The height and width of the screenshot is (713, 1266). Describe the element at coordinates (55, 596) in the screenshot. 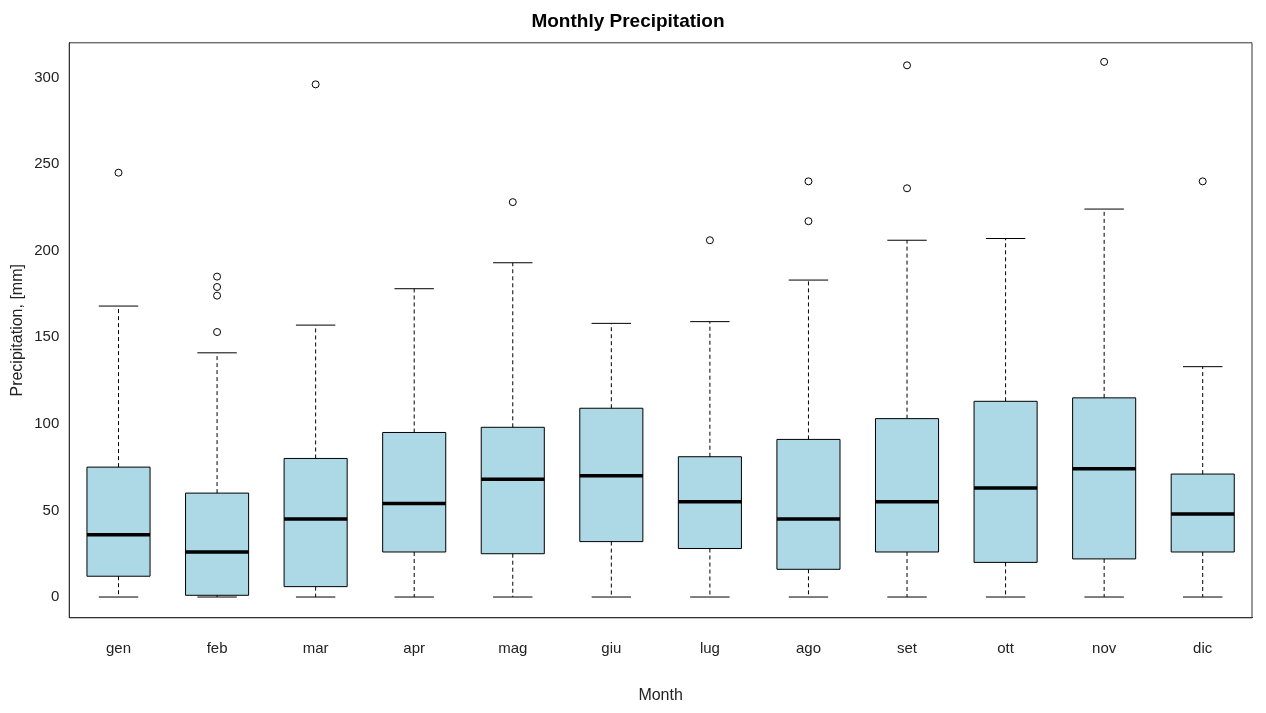

I see `y-tick-label: 0` at that location.